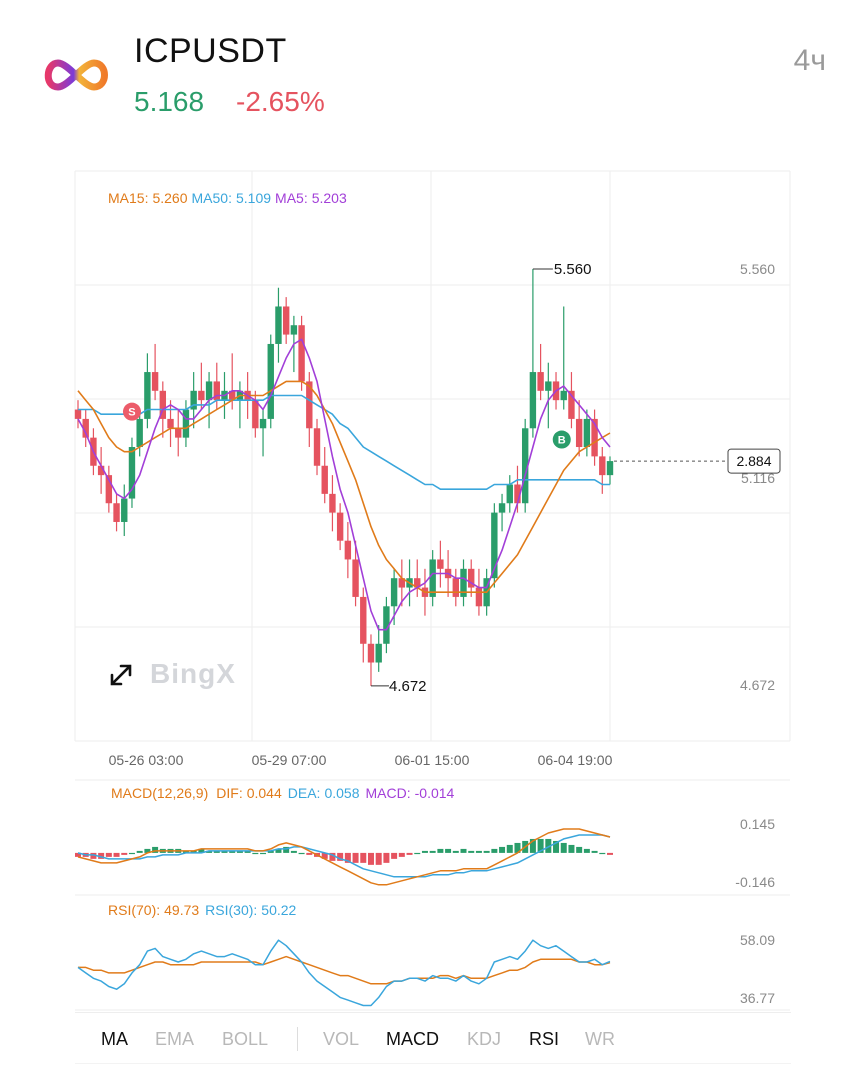 The image size is (864, 1081). Describe the element at coordinates (291, 198) in the screenshot. I see `ma5-label: MA5:` at that location.